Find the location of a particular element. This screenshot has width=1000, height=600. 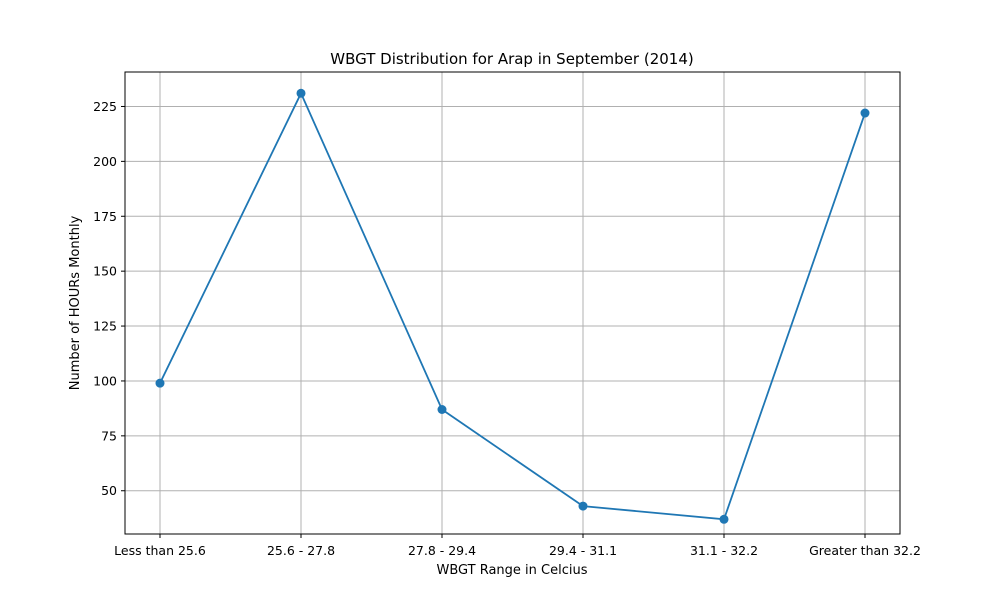

y-axis-label: Number of HOURs Monthly is located at coordinates (75, 302).